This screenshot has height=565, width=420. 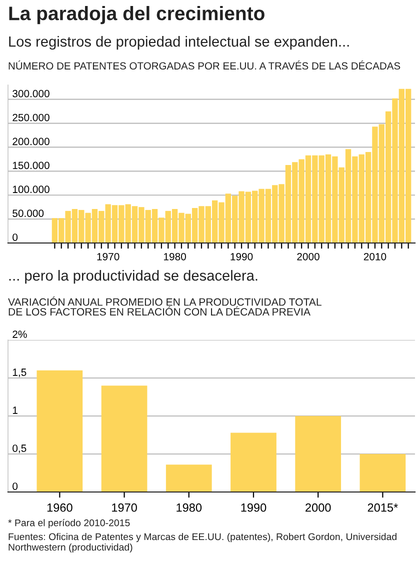 What do you see at coordinates (31, 142) in the screenshot?
I see `y-tick-label: 200.000` at bounding box center [31, 142].